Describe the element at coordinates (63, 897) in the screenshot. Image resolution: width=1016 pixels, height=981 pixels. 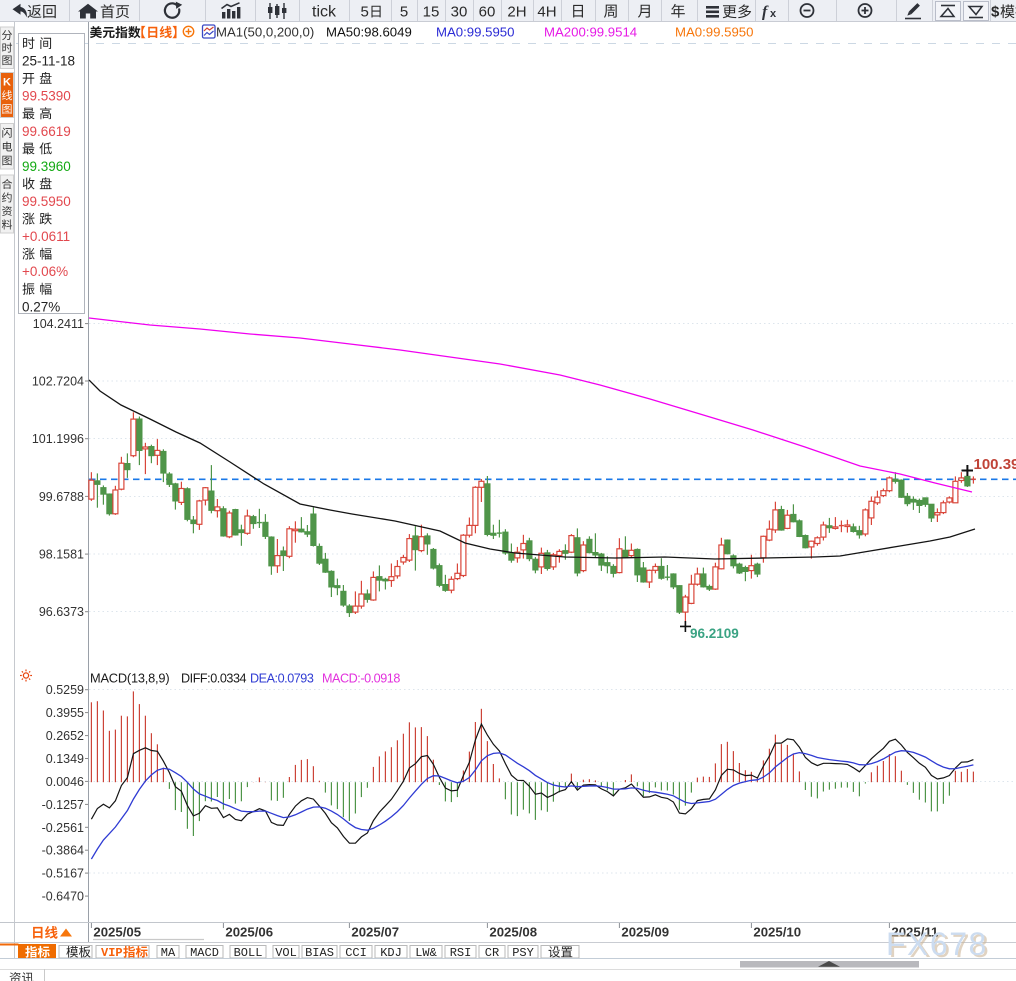
I see `svg-text: -0.6470` at that location.